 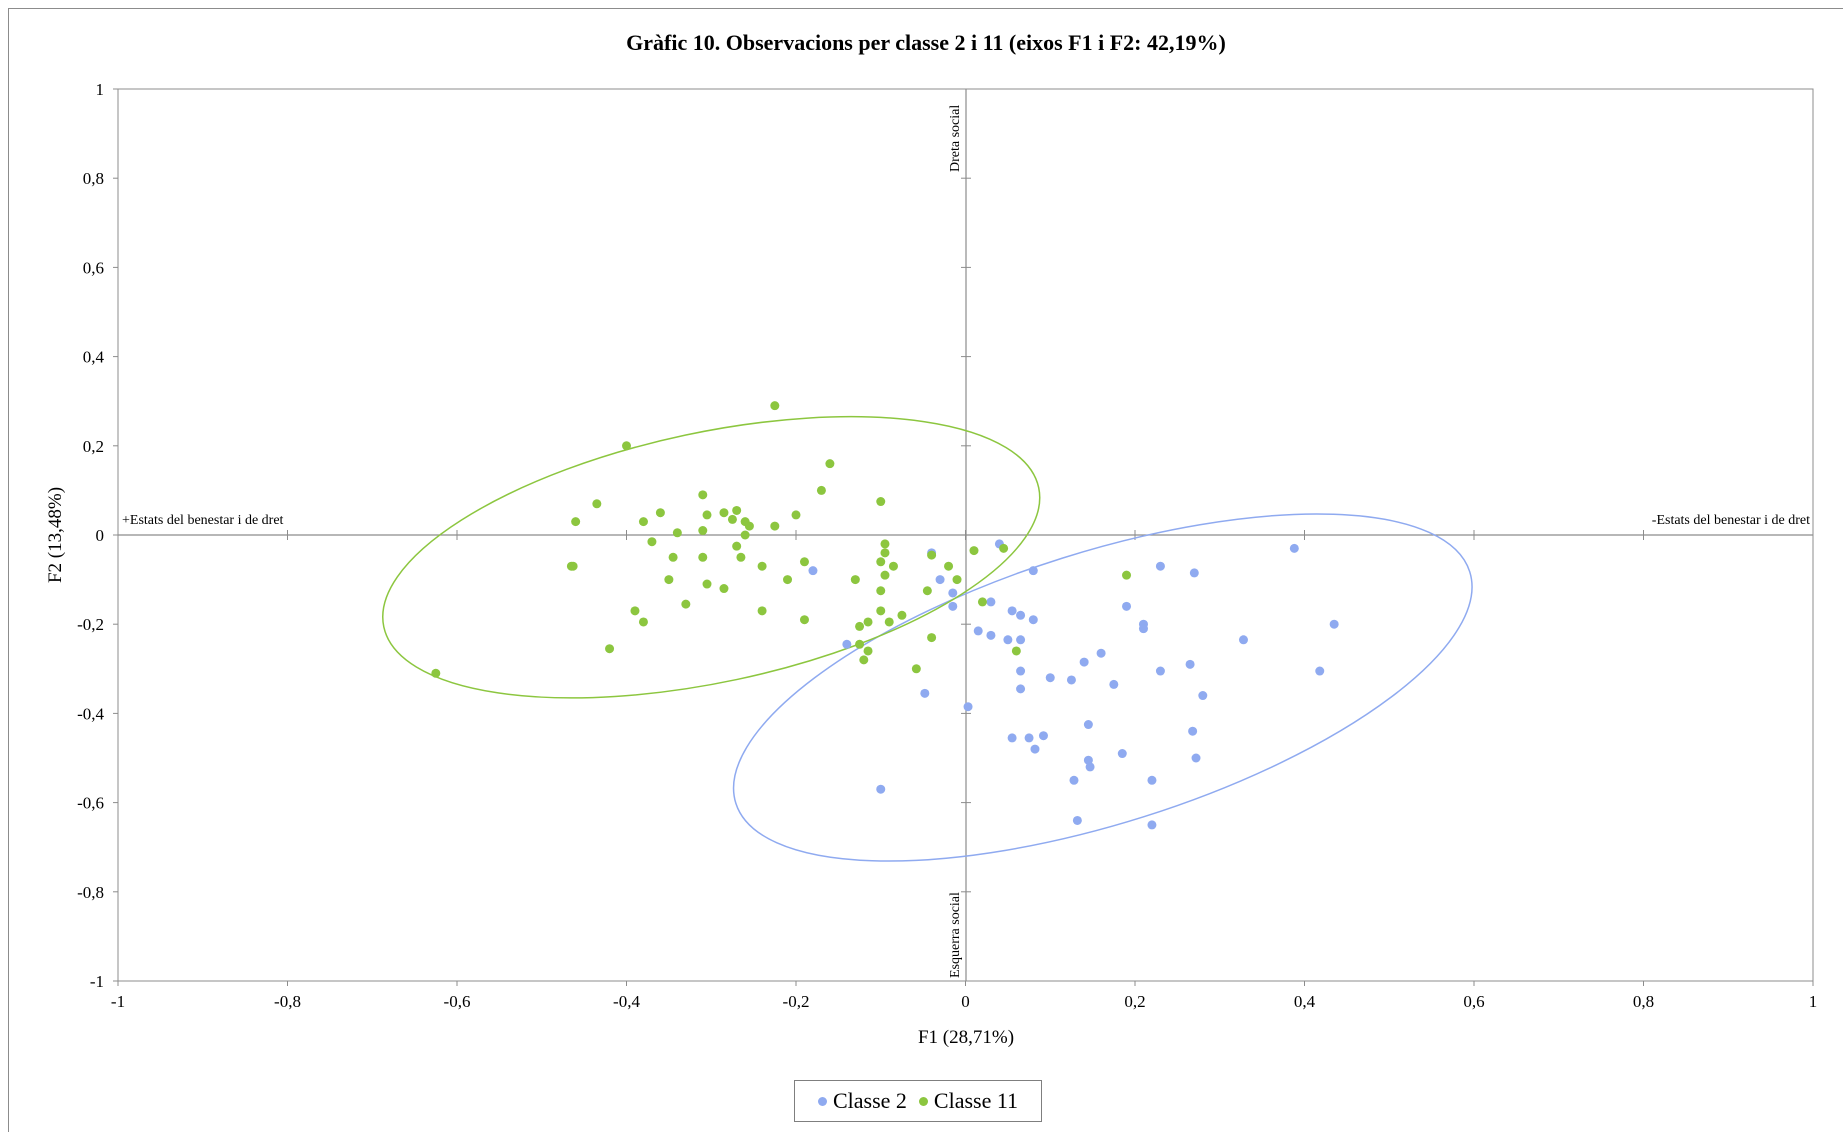 What do you see at coordinates (100, 535) in the screenshot?
I see `y-tick-label: 0` at bounding box center [100, 535].